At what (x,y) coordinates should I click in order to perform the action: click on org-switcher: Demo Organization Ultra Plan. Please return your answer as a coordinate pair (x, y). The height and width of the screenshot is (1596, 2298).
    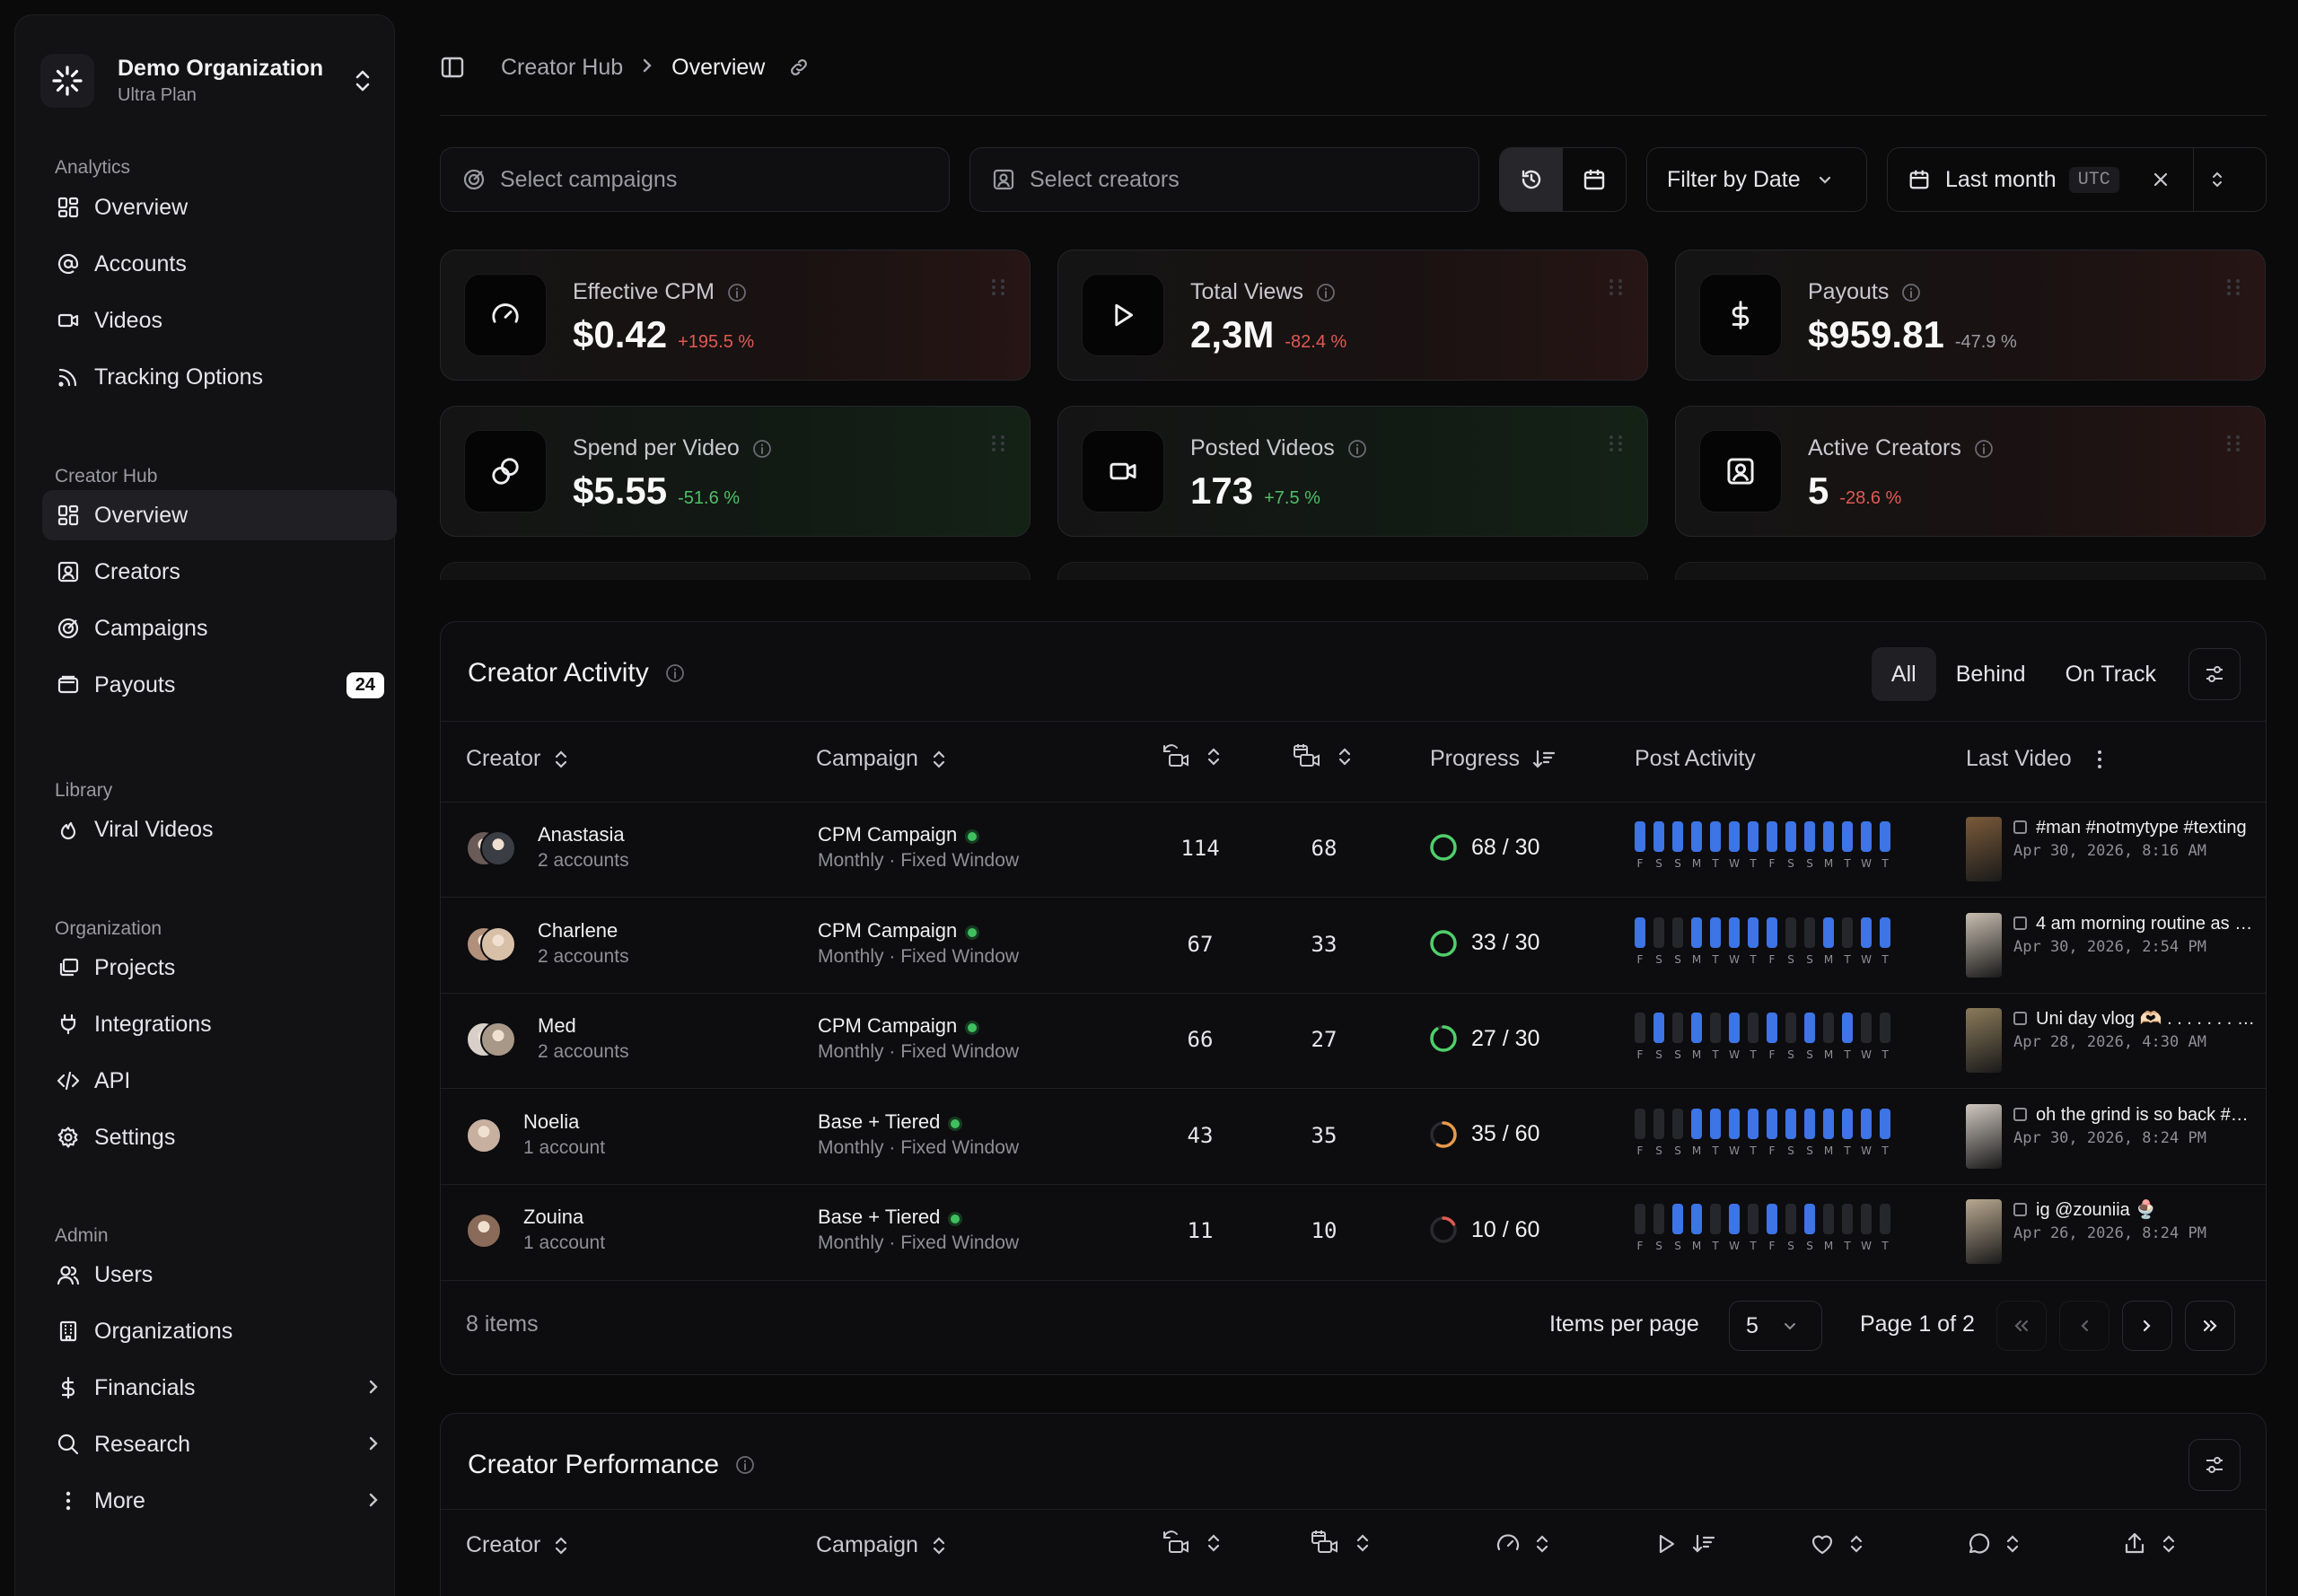
    Looking at the image, I should click on (211, 81).